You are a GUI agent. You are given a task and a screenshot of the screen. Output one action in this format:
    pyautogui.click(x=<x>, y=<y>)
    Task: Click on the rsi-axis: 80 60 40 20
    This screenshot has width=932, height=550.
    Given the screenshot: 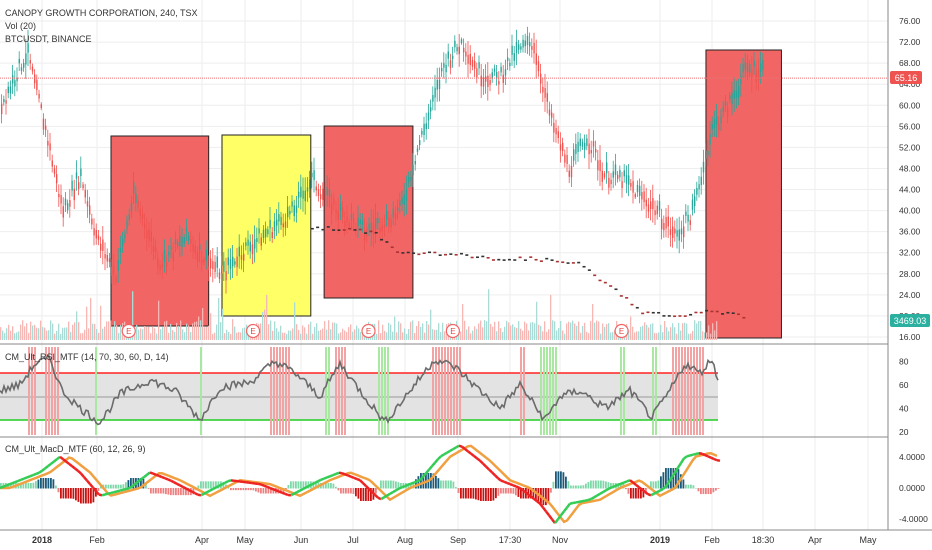 What is the action you would take?
    pyautogui.click(x=904, y=396)
    